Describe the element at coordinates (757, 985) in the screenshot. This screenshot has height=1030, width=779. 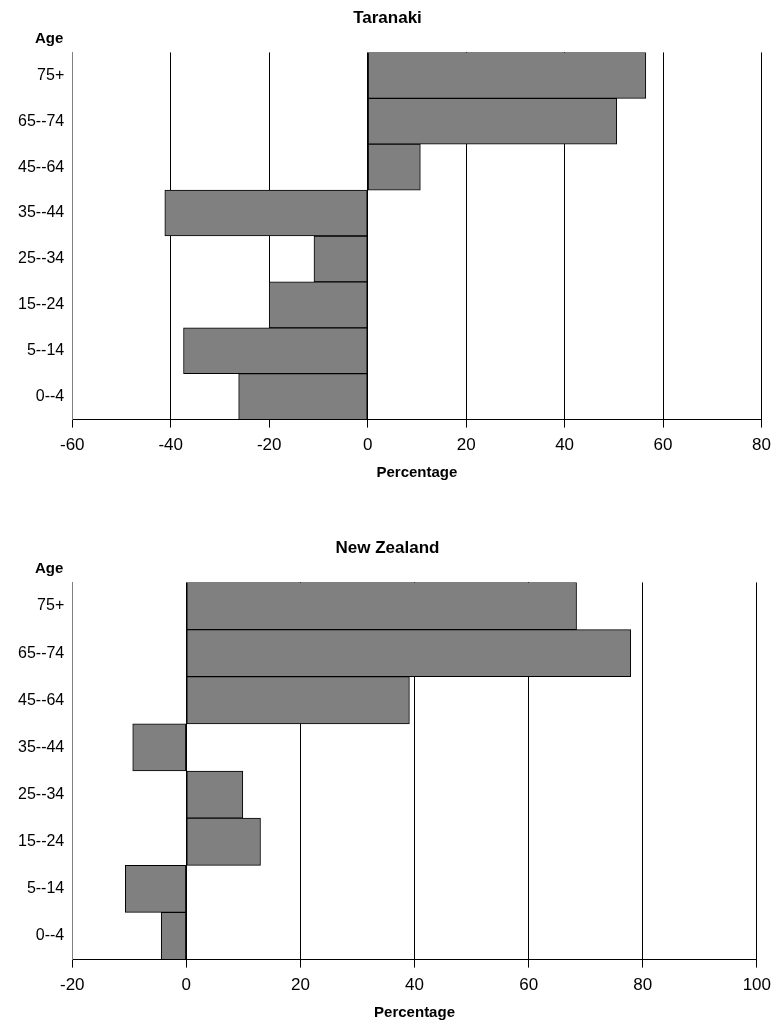
I see `x-tick-label: 100` at that location.